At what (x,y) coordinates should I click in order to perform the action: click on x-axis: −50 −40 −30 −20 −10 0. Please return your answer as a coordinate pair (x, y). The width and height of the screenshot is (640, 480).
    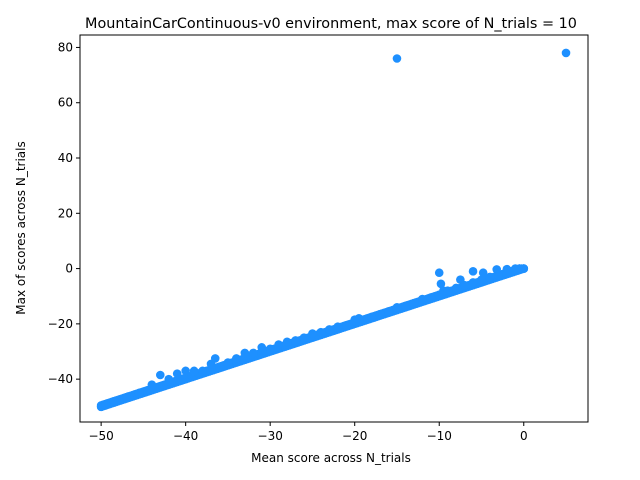
    Looking at the image, I should click on (308, 432).